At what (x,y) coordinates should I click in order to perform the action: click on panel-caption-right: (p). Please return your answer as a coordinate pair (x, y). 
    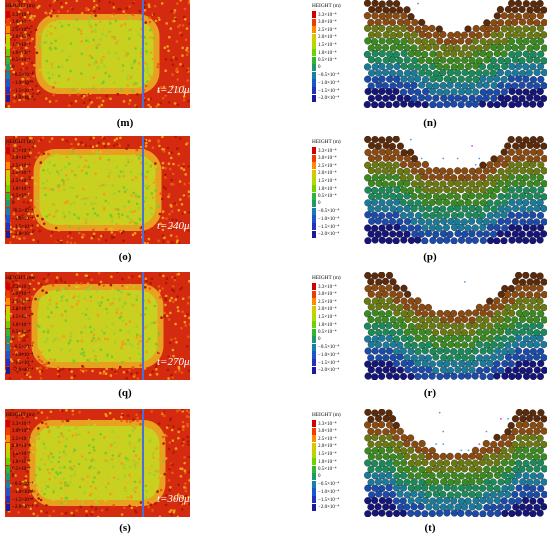
    Looking at the image, I should click on (430, 257).